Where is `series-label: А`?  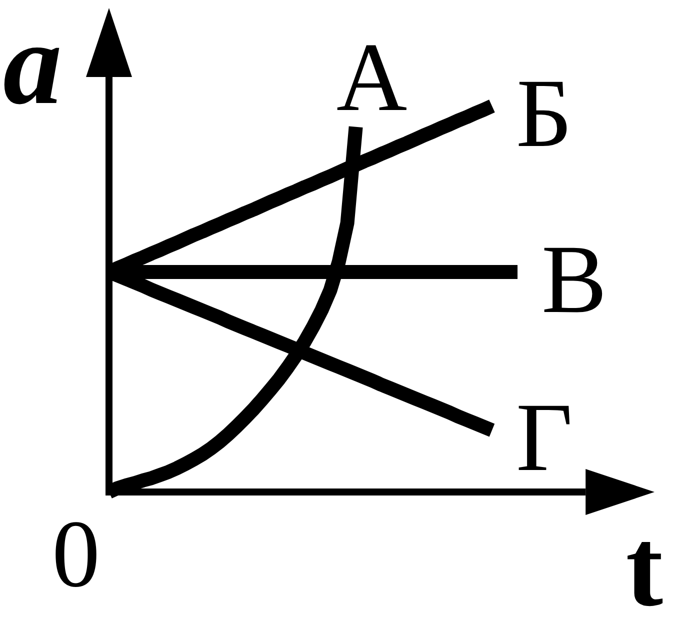 series-label: А is located at coordinates (372, 78).